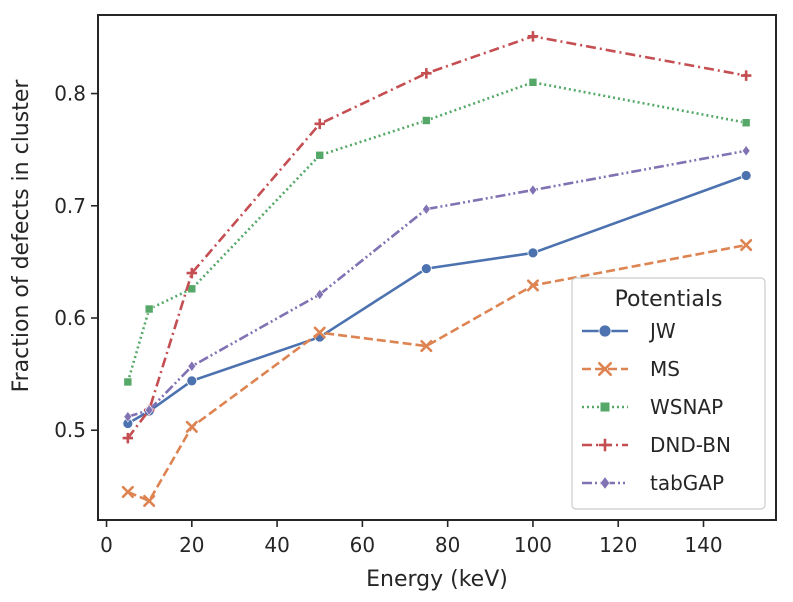 The image size is (793, 602). Describe the element at coordinates (70, 430) in the screenshot. I see `y-tick-label: 0.5` at that location.